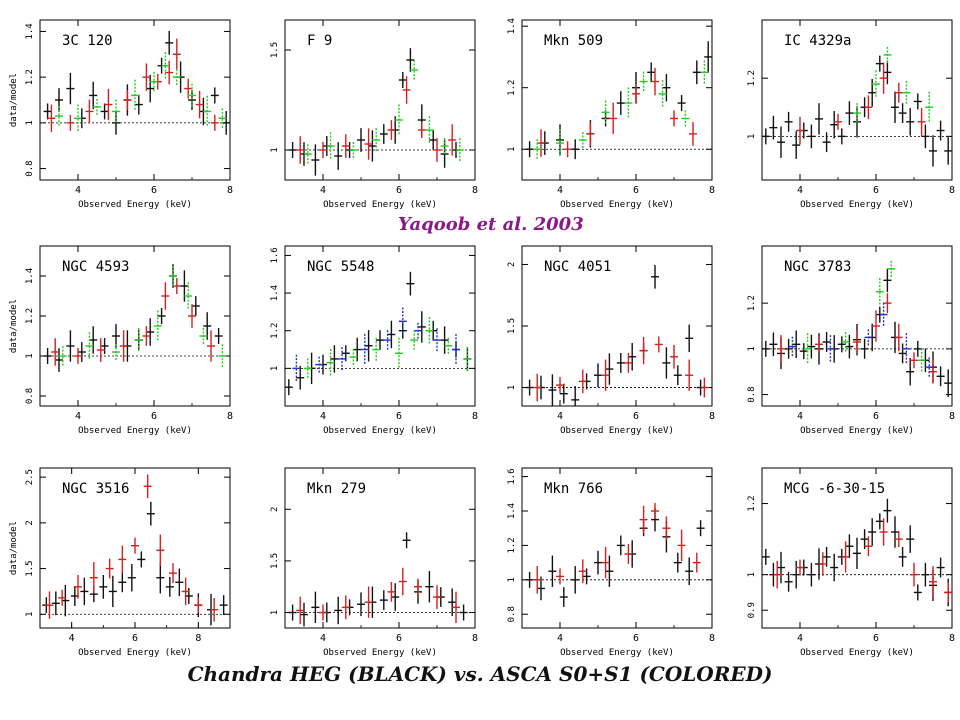 Image resolution: width=960 pixels, height=720 pixels. Describe the element at coordinates (399, 638) in the screenshot. I see `x-tick-label: 6` at that location.